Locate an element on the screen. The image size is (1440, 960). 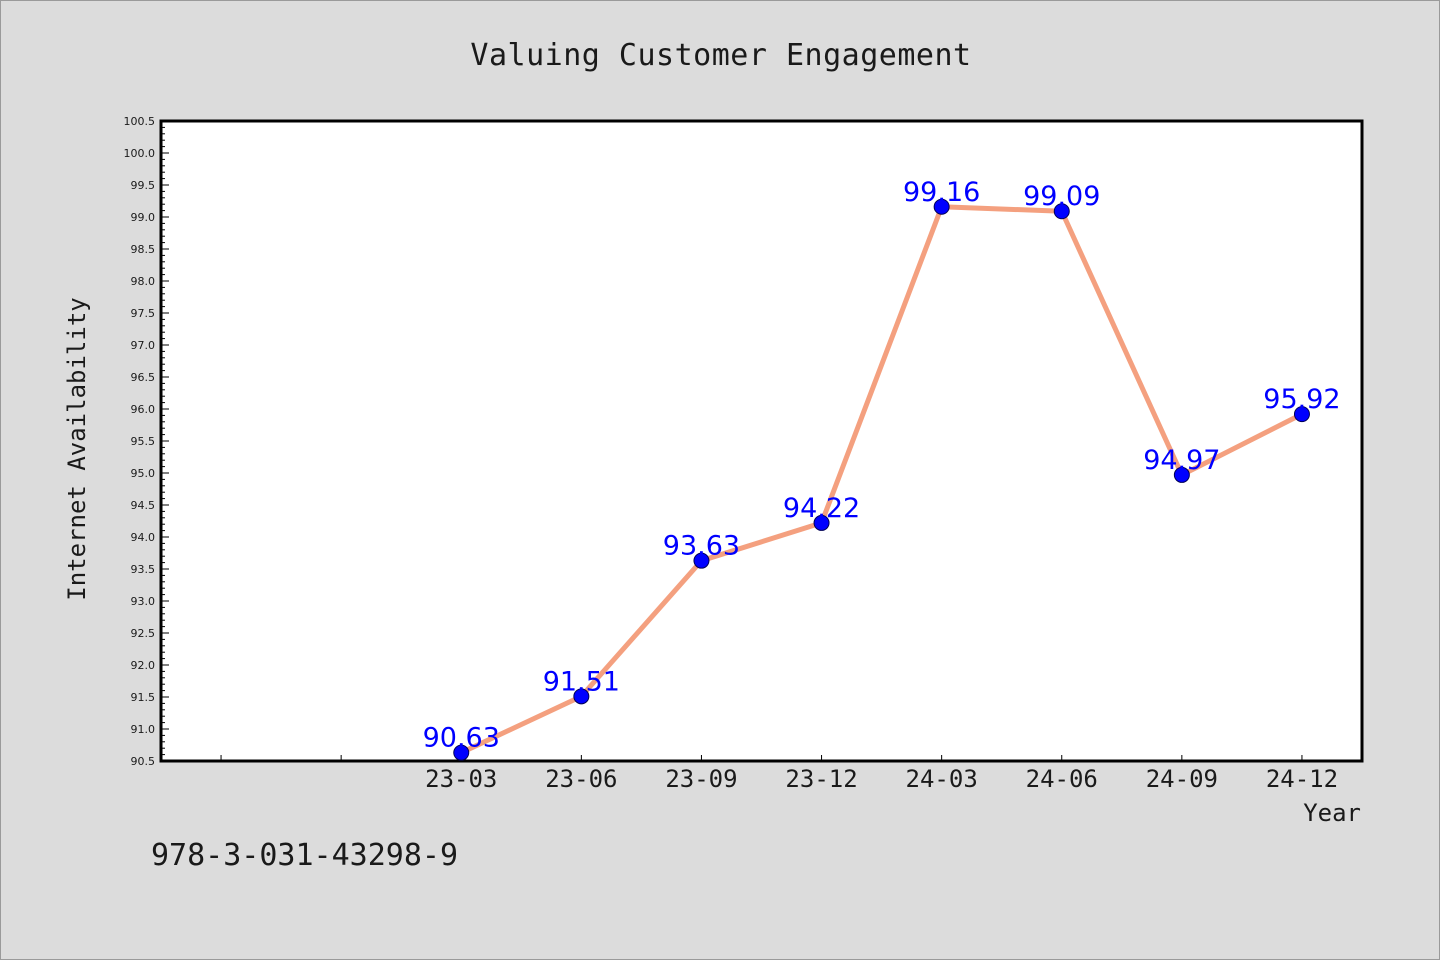
y-tick-label: 98.0 is located at coordinates (143, 281).